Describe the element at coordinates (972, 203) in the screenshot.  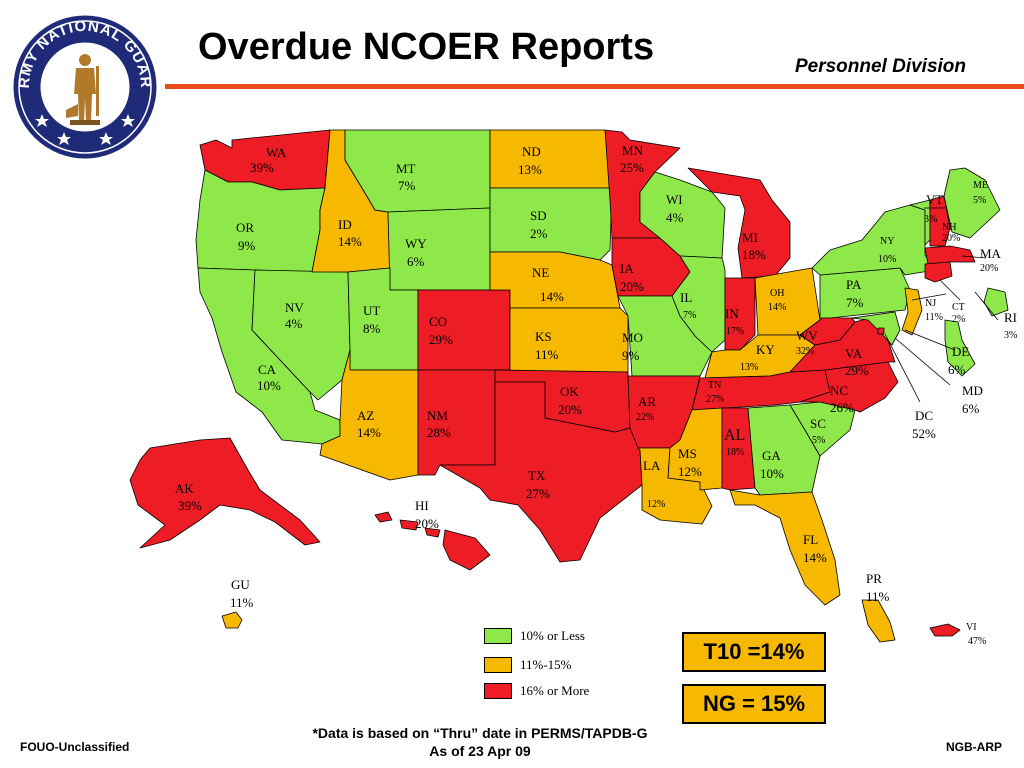
I see `state-ME` at that location.